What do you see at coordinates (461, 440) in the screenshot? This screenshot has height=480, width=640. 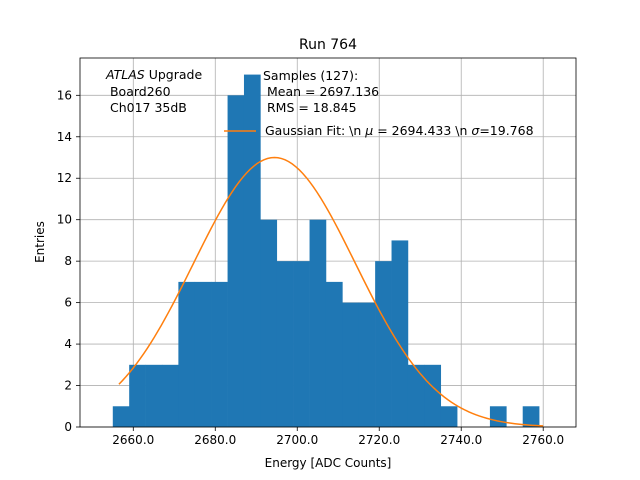 I see `x-tick-label: 2740.0` at bounding box center [461, 440].